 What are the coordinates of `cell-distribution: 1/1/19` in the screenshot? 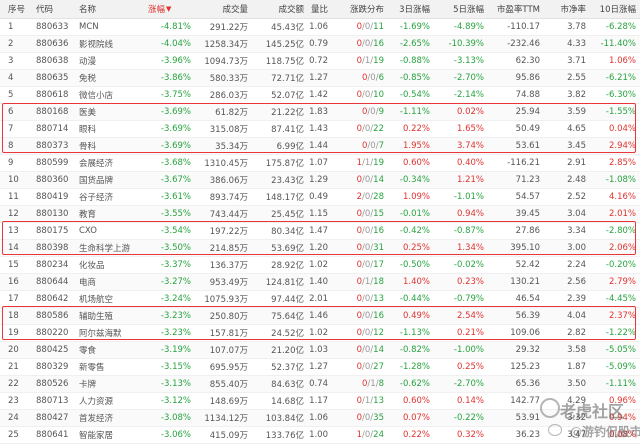 It's located at (361, 163).